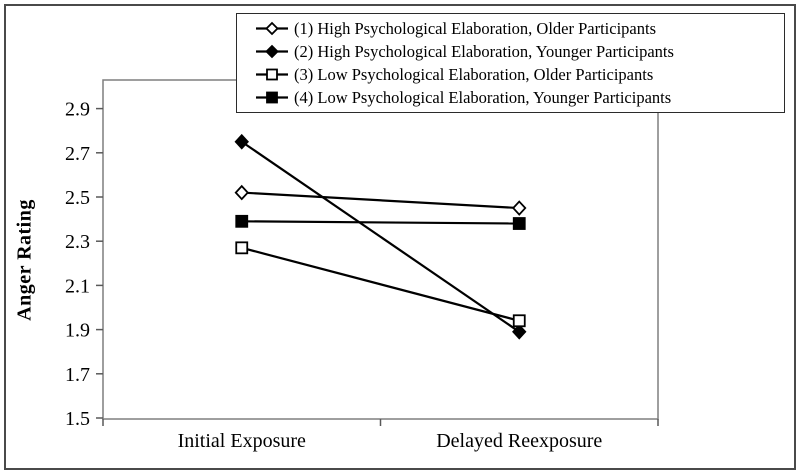 The height and width of the screenshot is (474, 800). I want to click on x-category-label: Initial Exposure, so click(242, 441).